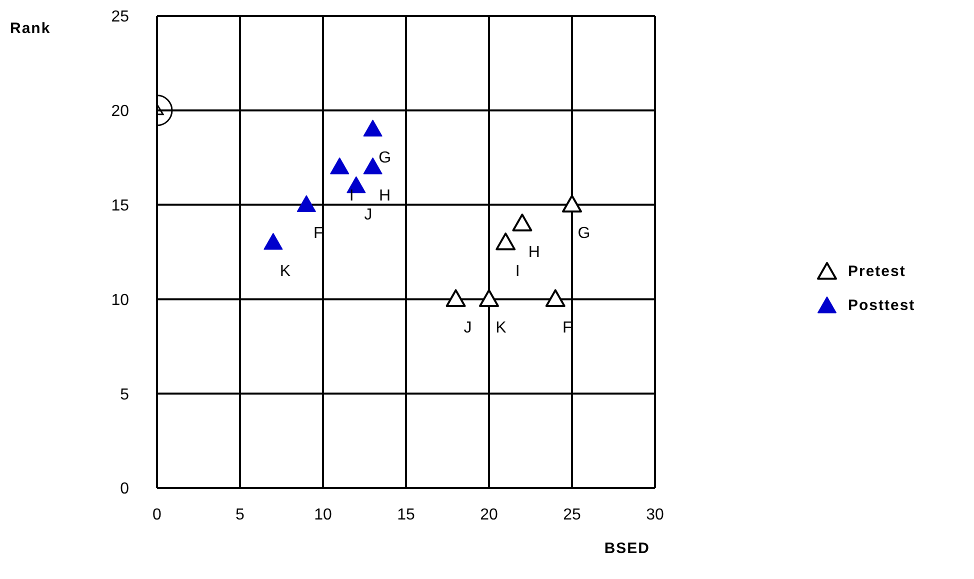 This screenshot has height=579, width=974. I want to click on x-tick-label: 0, so click(157, 515).